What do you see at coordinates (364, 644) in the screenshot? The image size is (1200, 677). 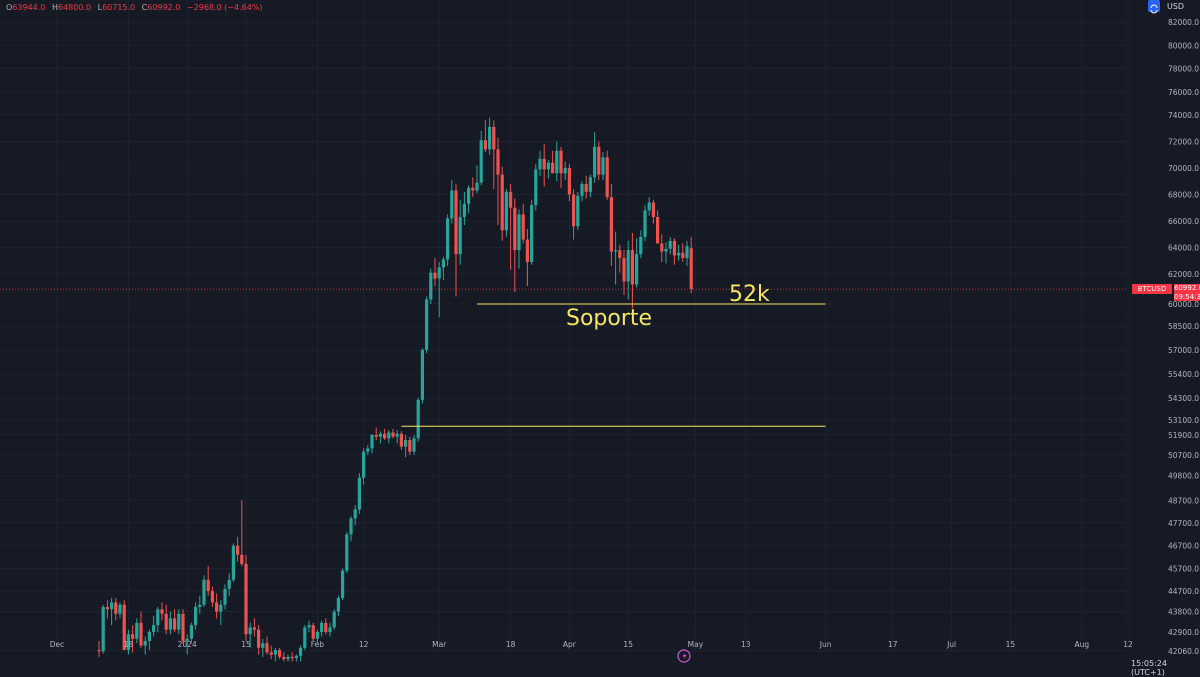 I see `x-tick-label: 12` at bounding box center [364, 644].